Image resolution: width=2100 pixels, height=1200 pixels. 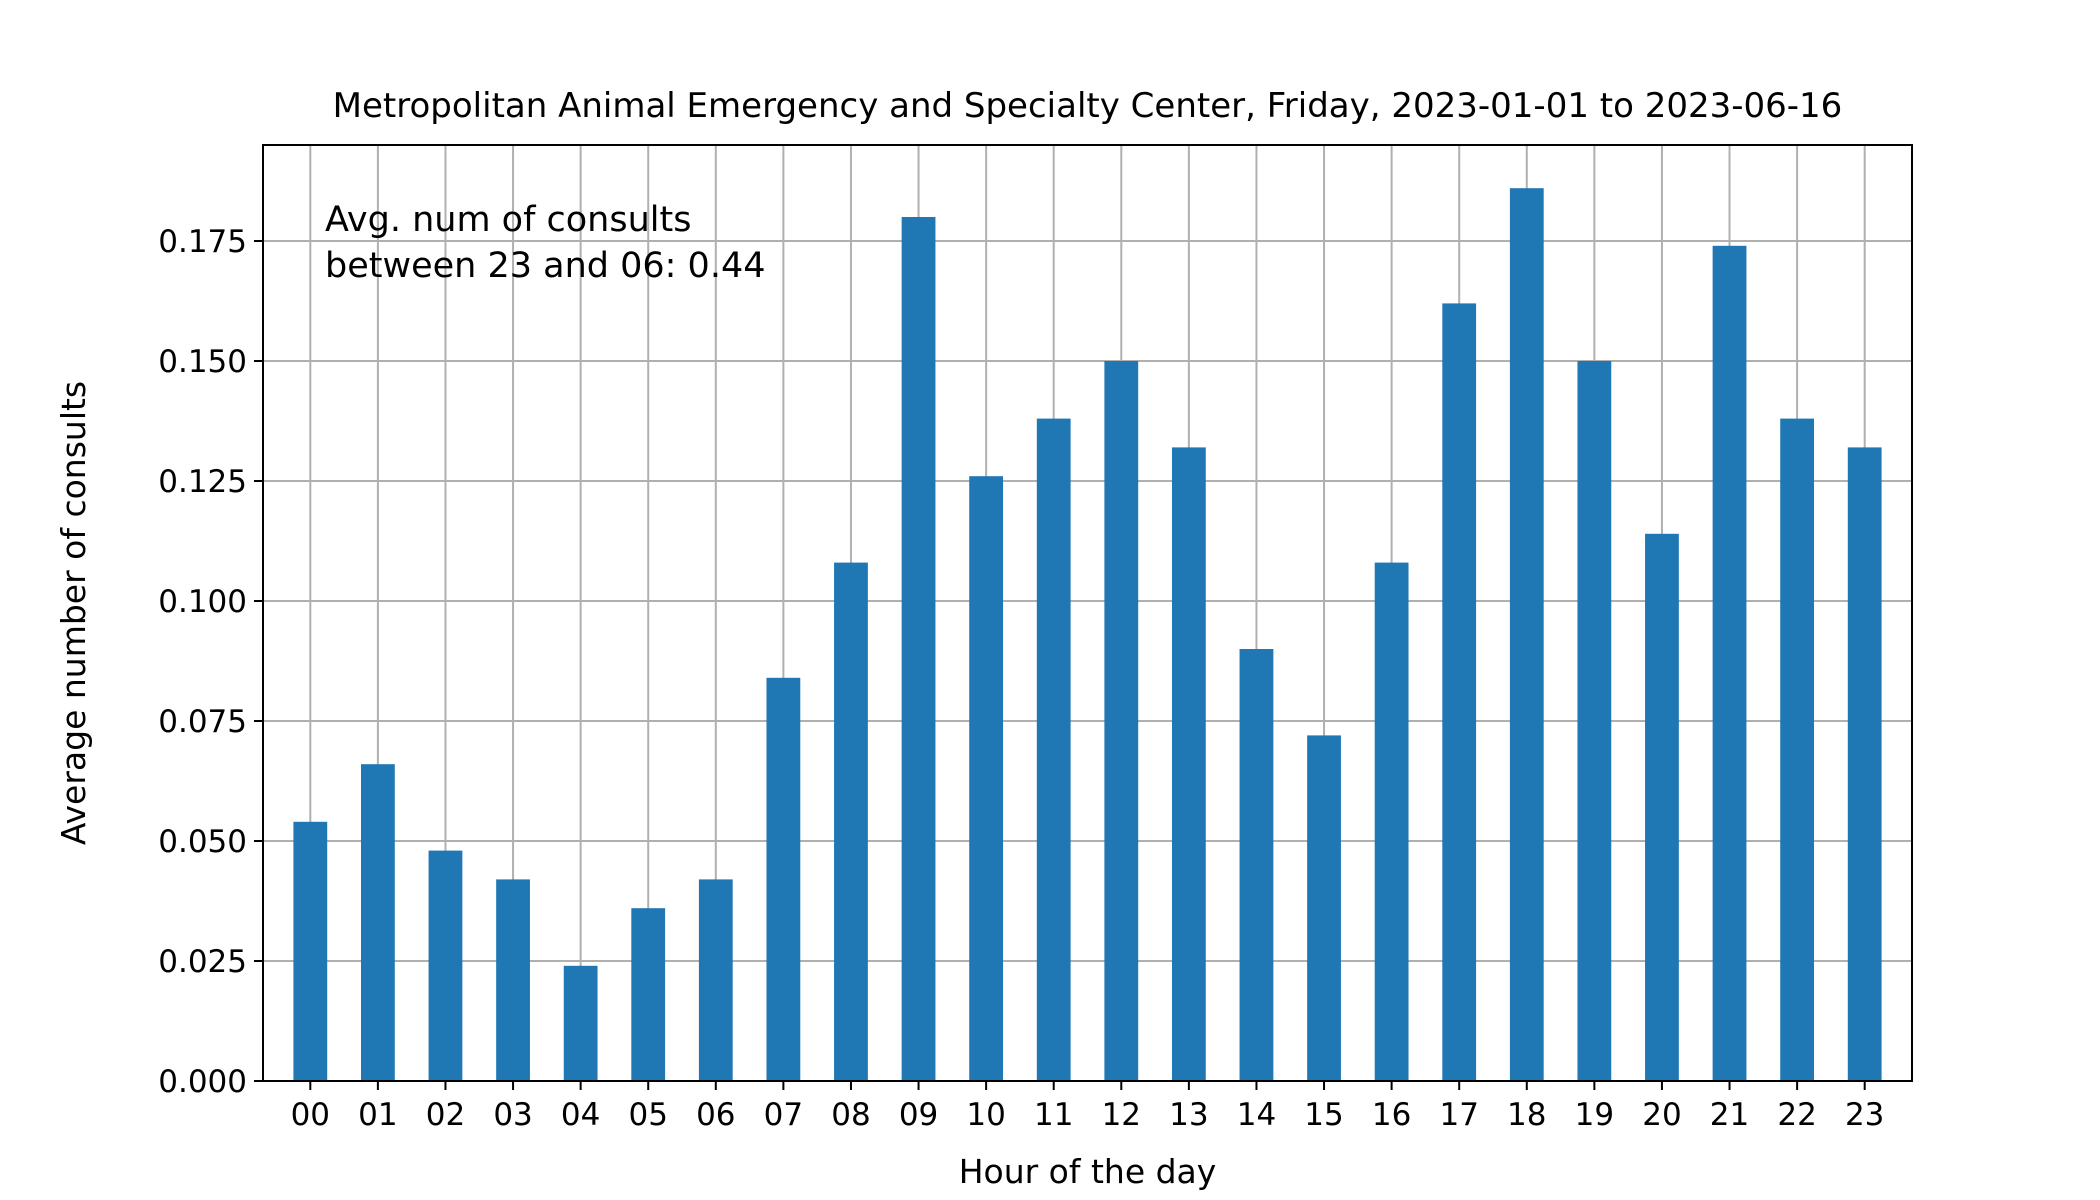 What do you see at coordinates (1729, 1115) in the screenshot?
I see `x-tick-label: 21` at bounding box center [1729, 1115].